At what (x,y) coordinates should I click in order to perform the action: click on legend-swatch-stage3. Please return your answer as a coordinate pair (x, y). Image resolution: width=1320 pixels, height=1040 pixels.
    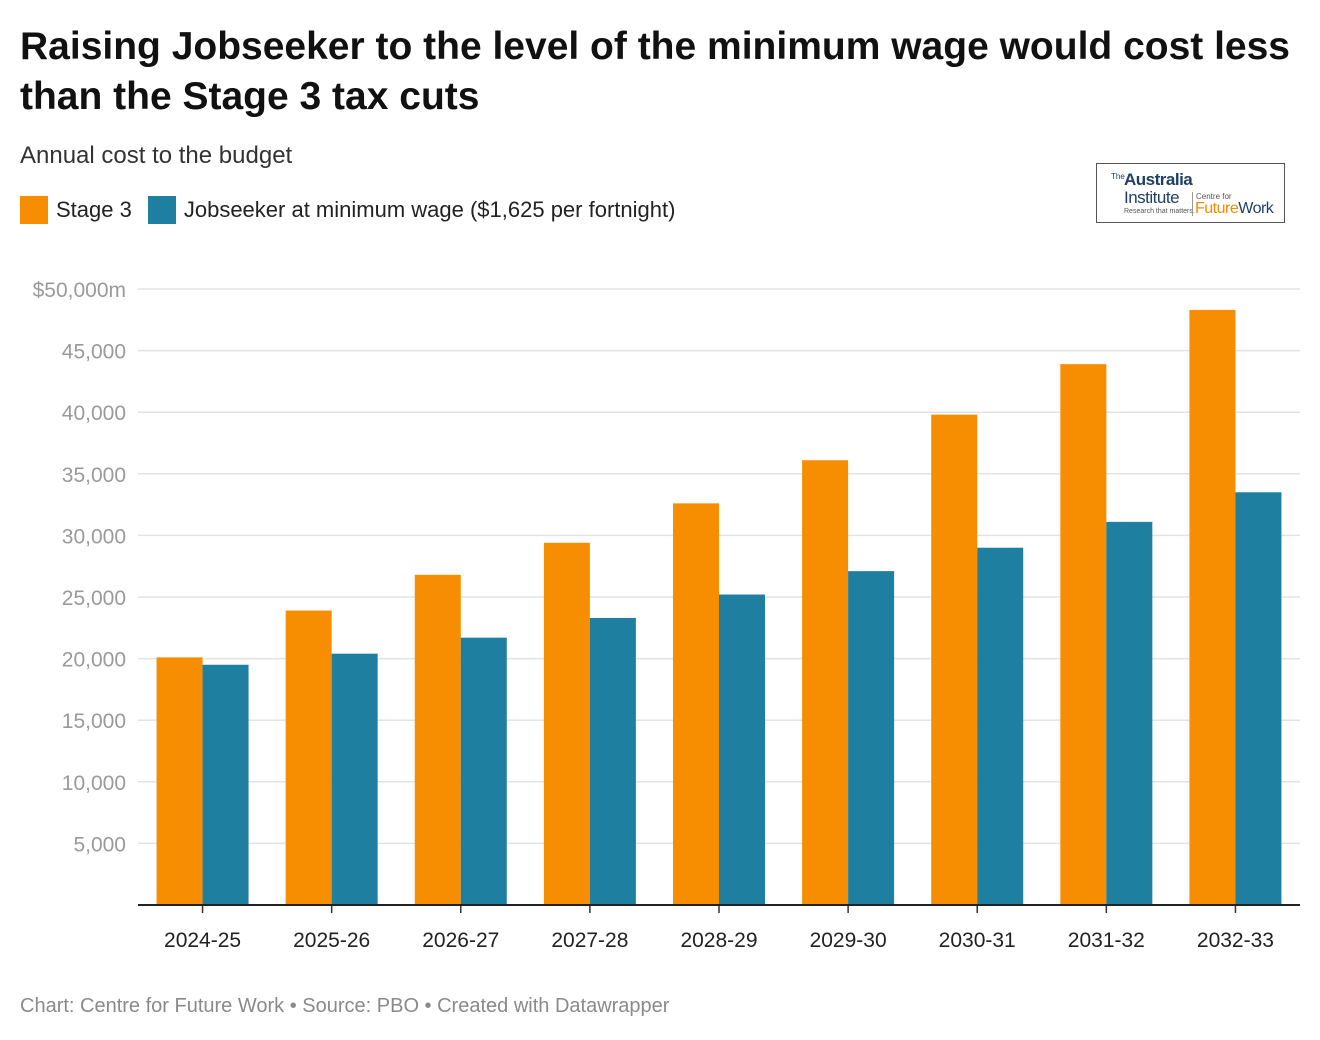
    Looking at the image, I should click on (34, 210).